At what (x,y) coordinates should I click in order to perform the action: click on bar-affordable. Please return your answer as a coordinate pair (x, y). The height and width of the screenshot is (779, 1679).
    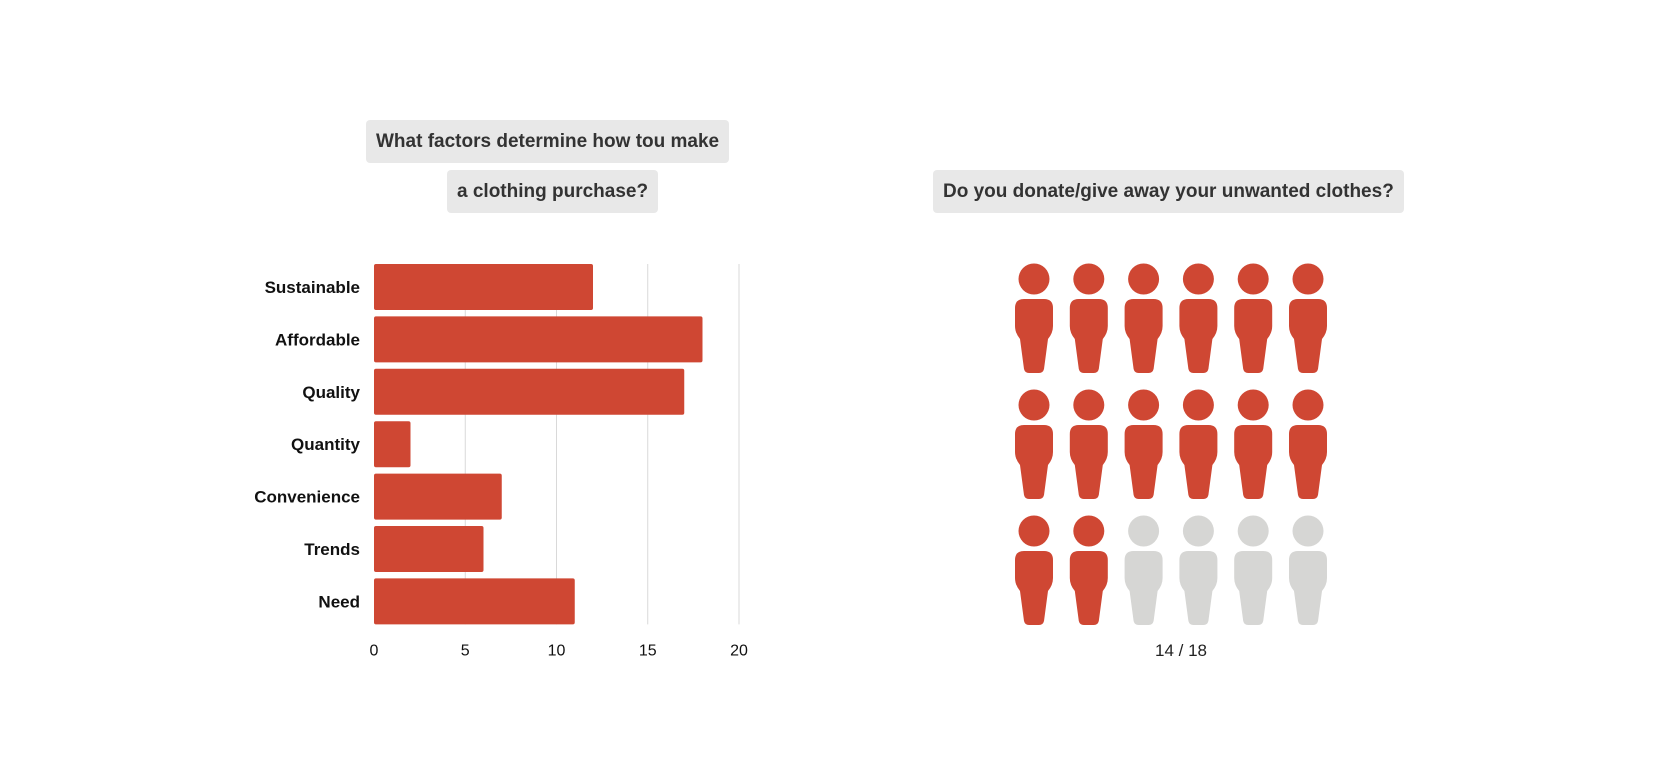
    Looking at the image, I should click on (538, 339).